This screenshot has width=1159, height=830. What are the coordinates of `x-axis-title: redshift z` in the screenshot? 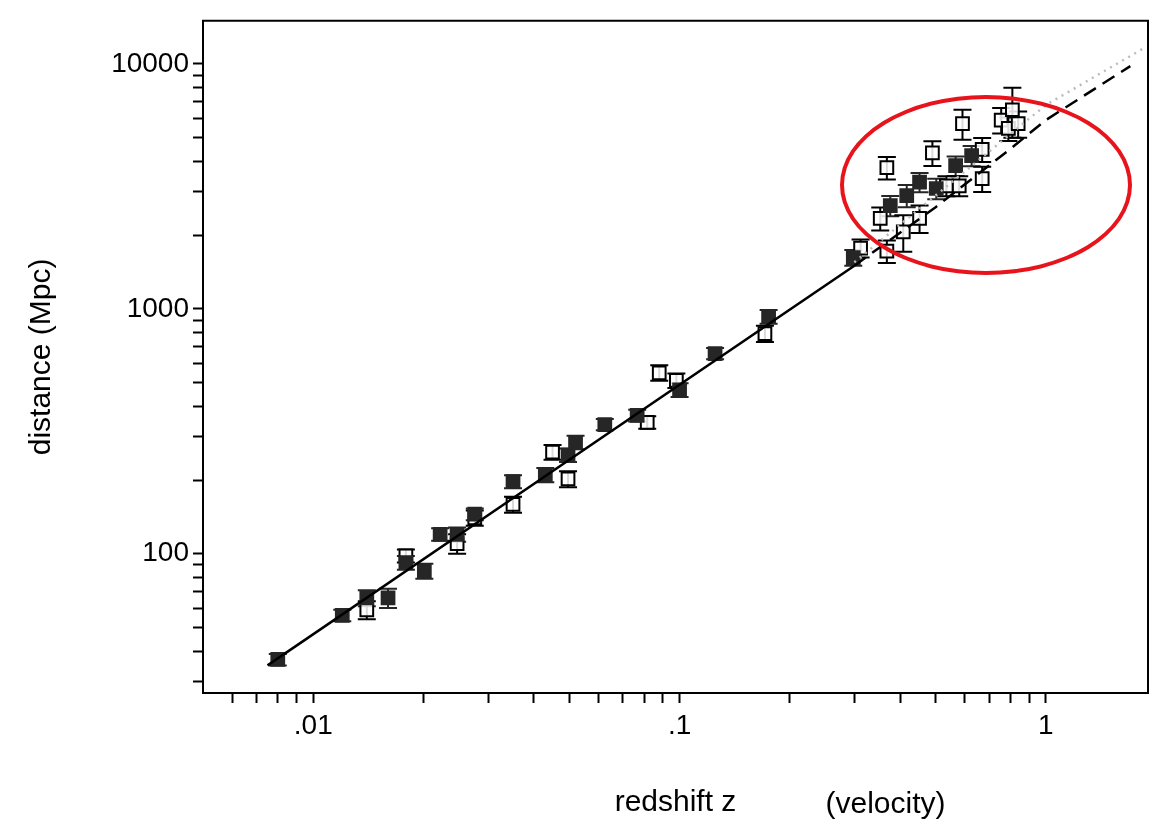 It's located at (675, 801).